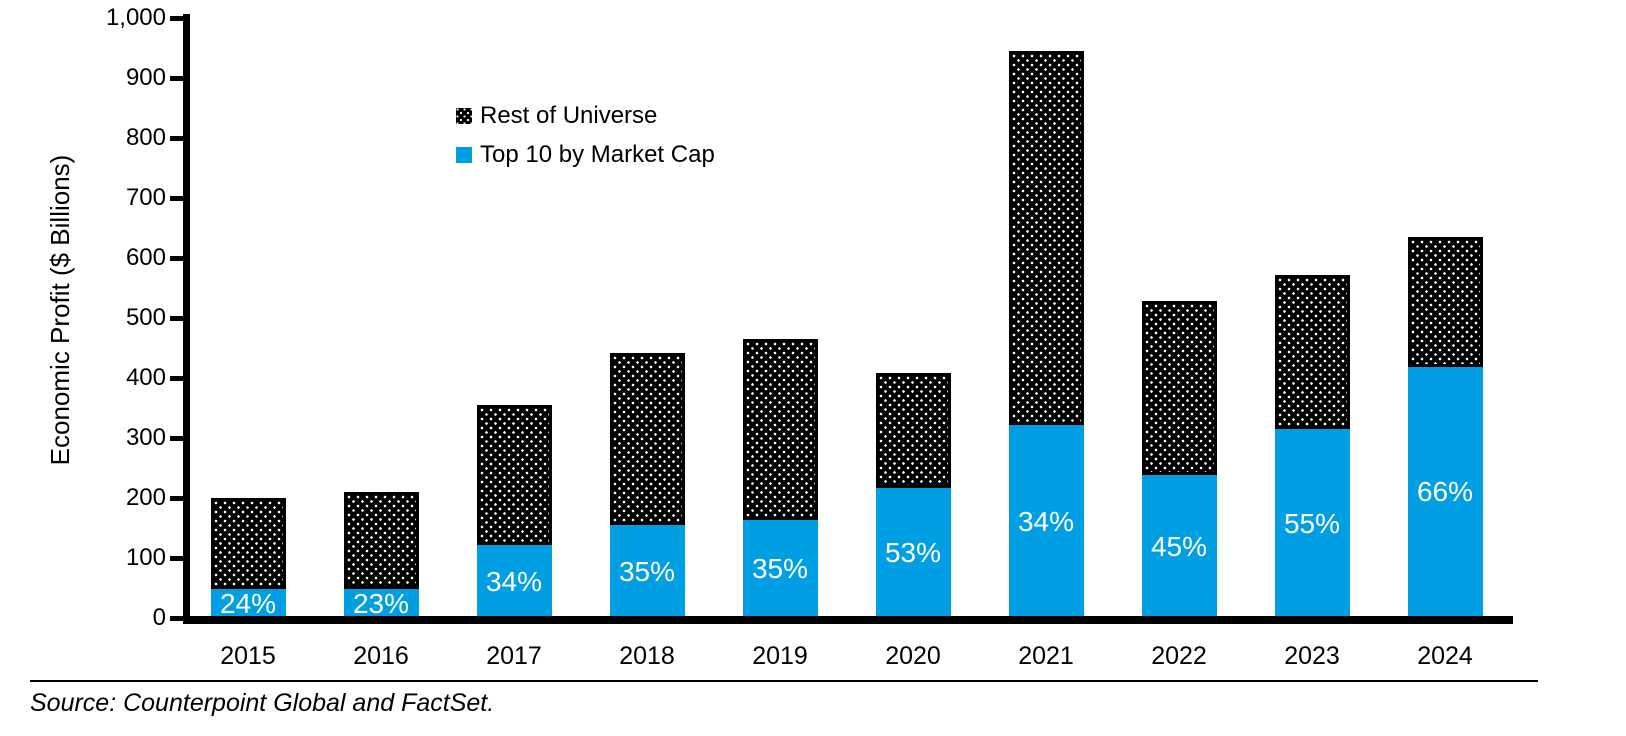  Describe the element at coordinates (145, 197) in the screenshot. I see `y-tick-label: 700` at that location.